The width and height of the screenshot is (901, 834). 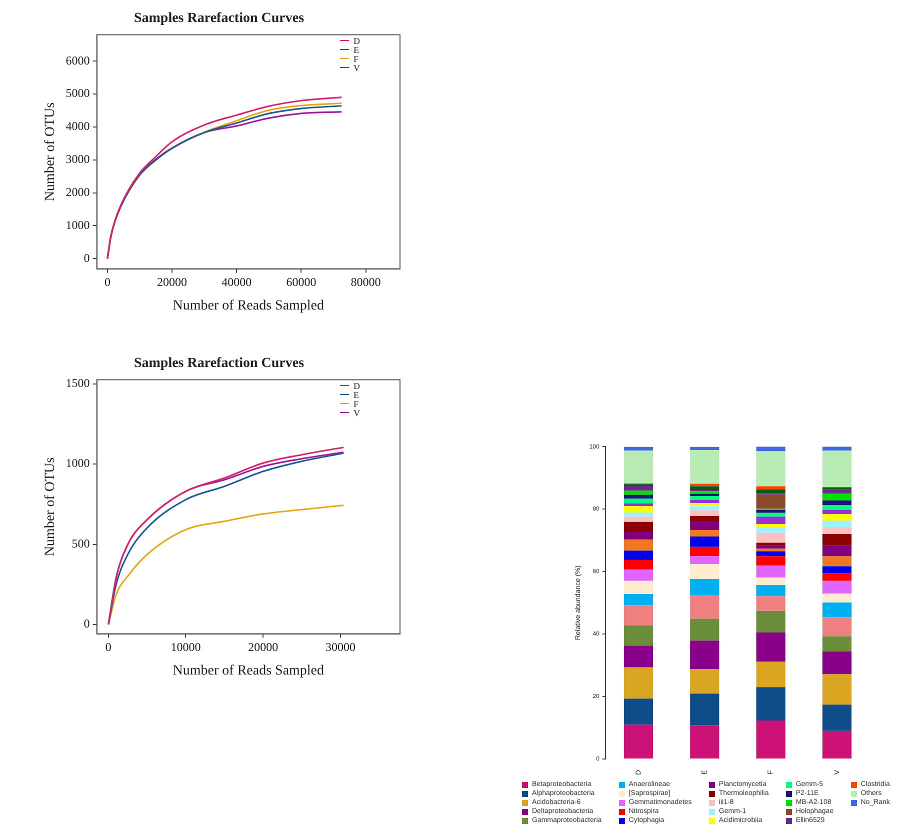 I want to click on x-tick-label: 80000, so click(x=365, y=282).